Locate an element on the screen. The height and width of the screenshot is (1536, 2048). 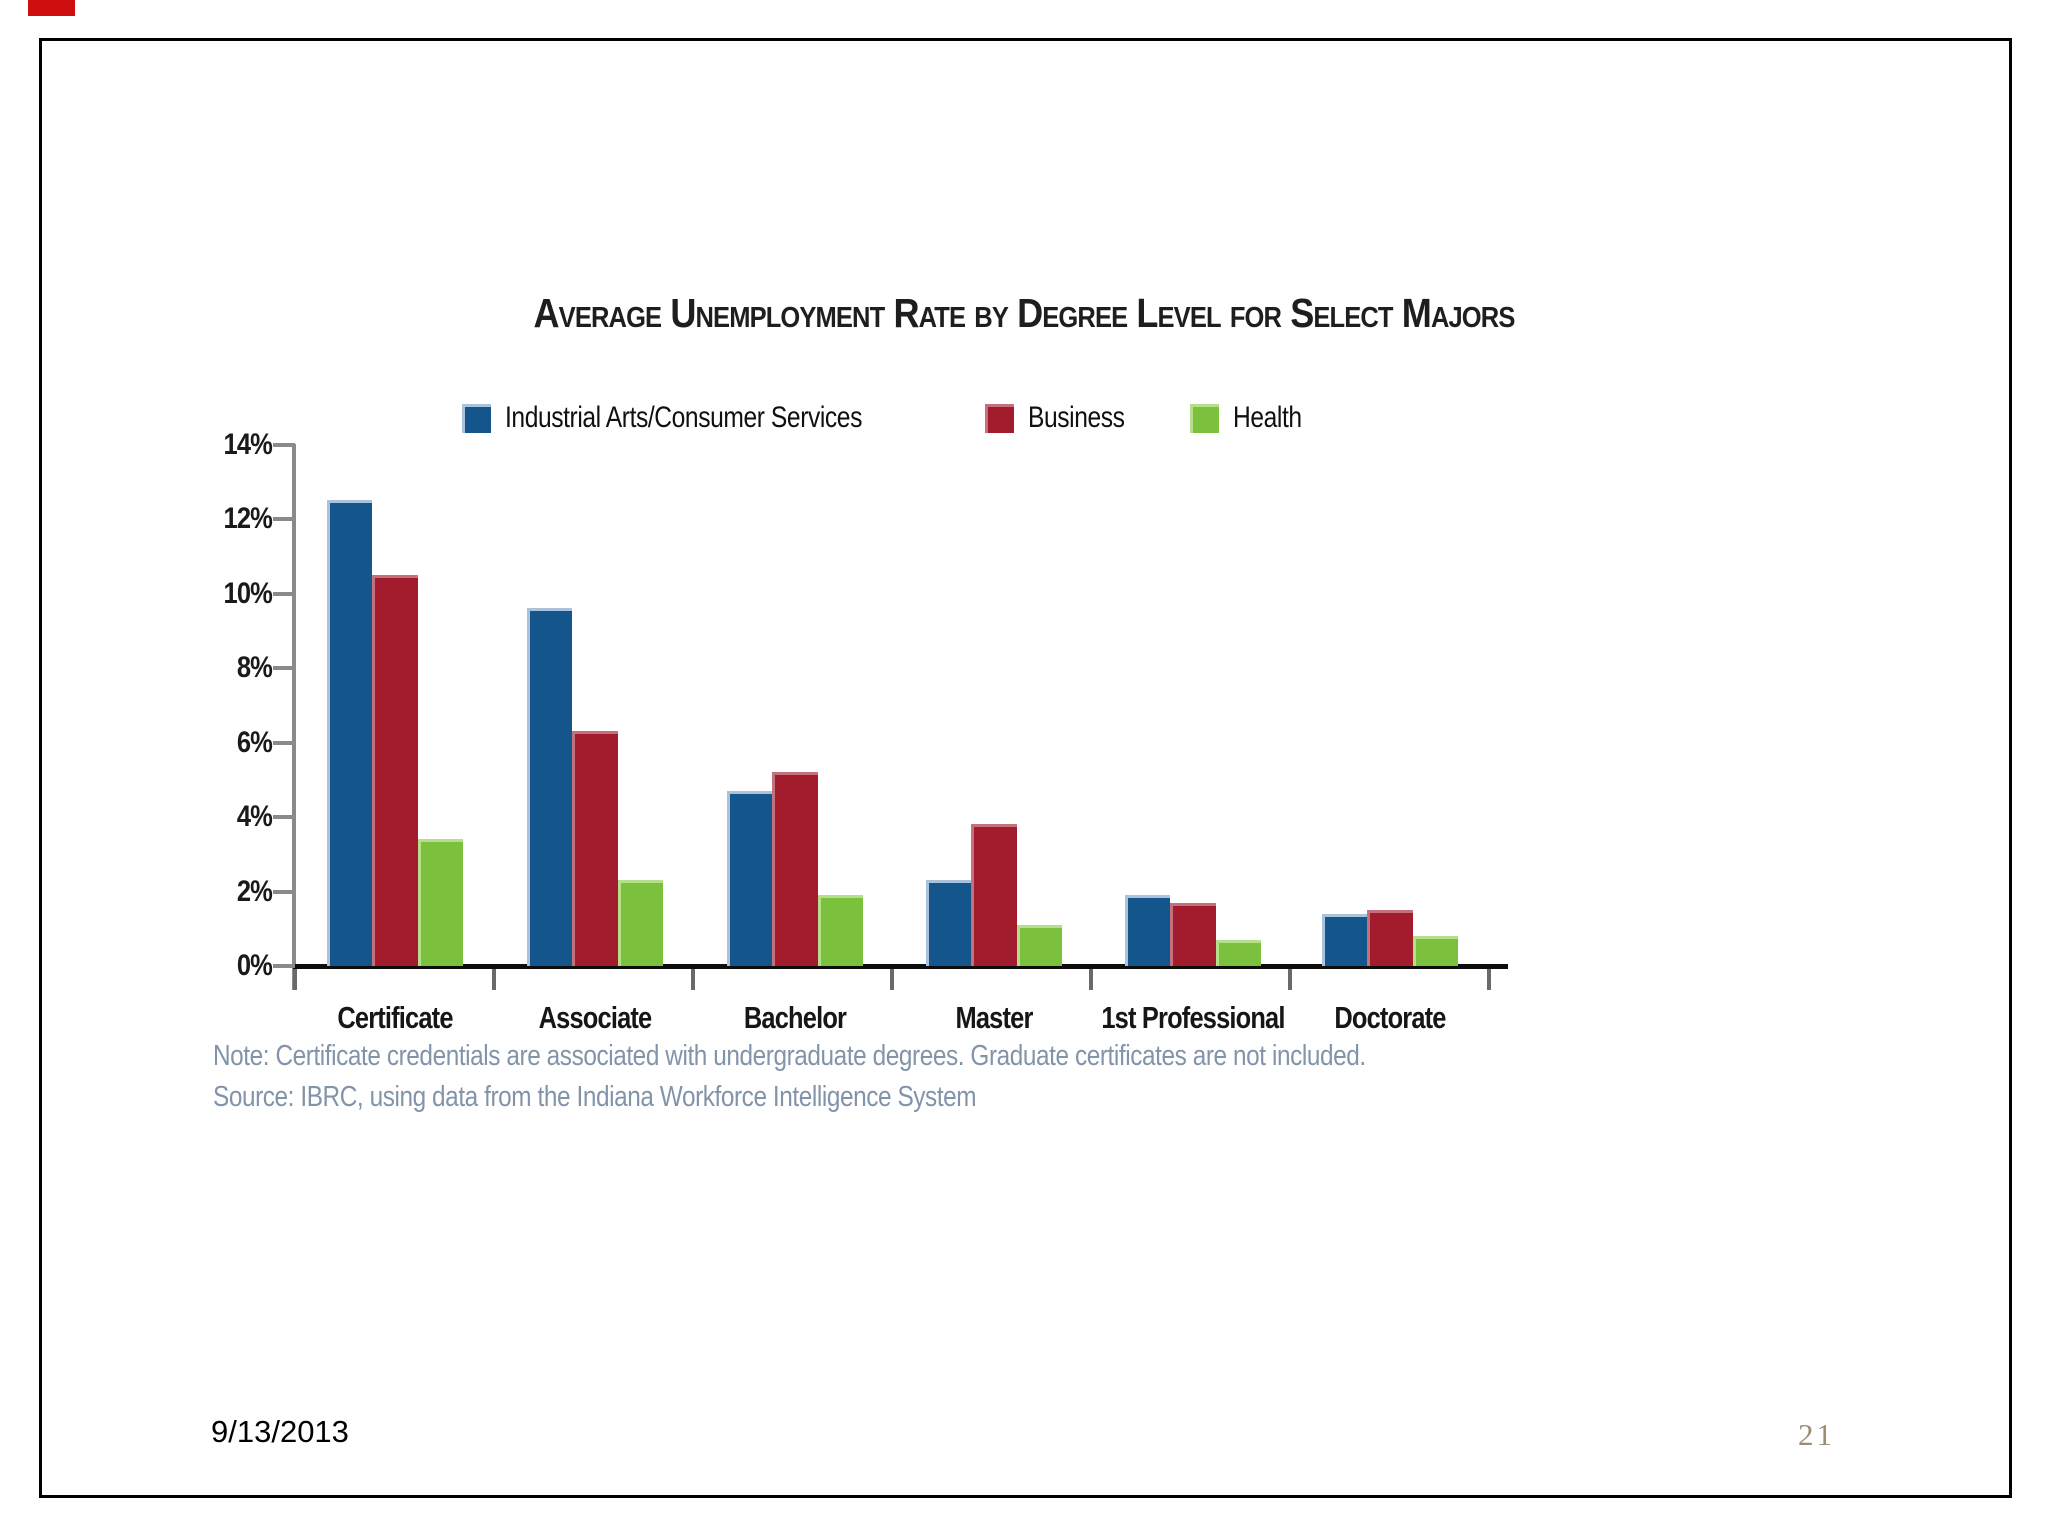
legend-item-health: Health is located at coordinates (1253, 417).